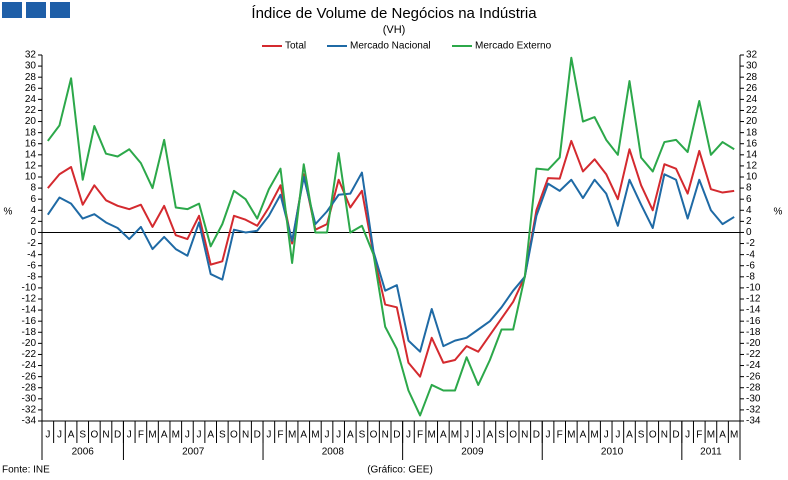 The width and height of the screenshot is (788, 480). Describe the element at coordinates (753, 410) in the screenshot. I see `y2-tick-label: -32` at that location.